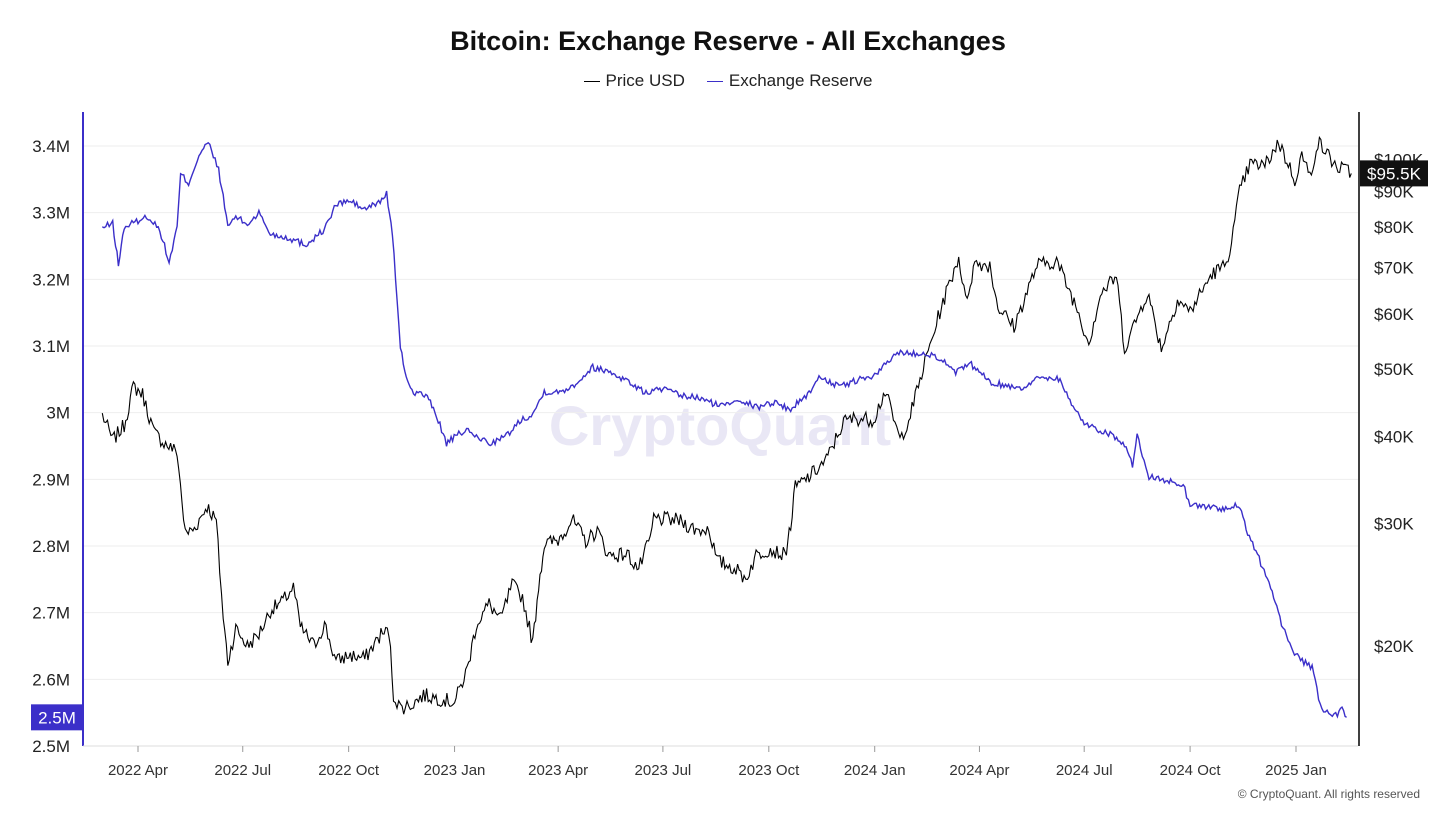  I want to click on x-tick-label: 2024 Oct, so click(1191, 770).